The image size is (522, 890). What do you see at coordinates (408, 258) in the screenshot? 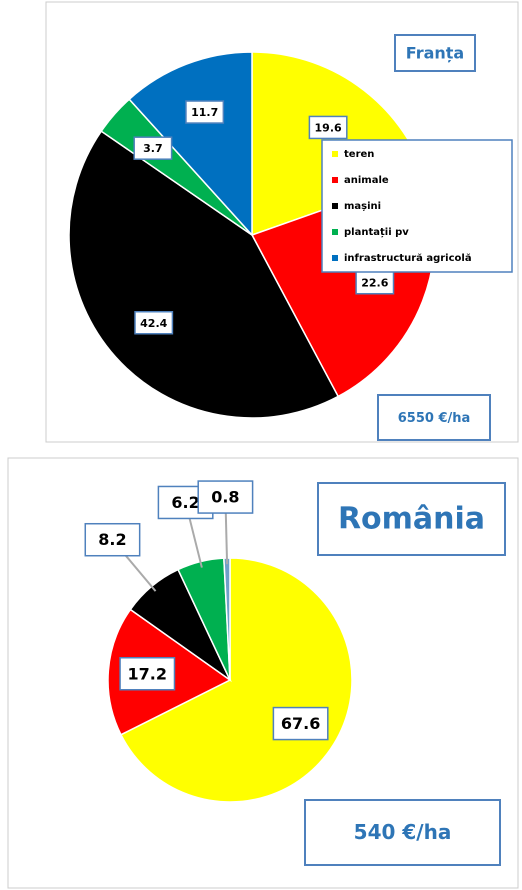
I see `legend-label: infrastructură agricolă` at bounding box center [408, 258].